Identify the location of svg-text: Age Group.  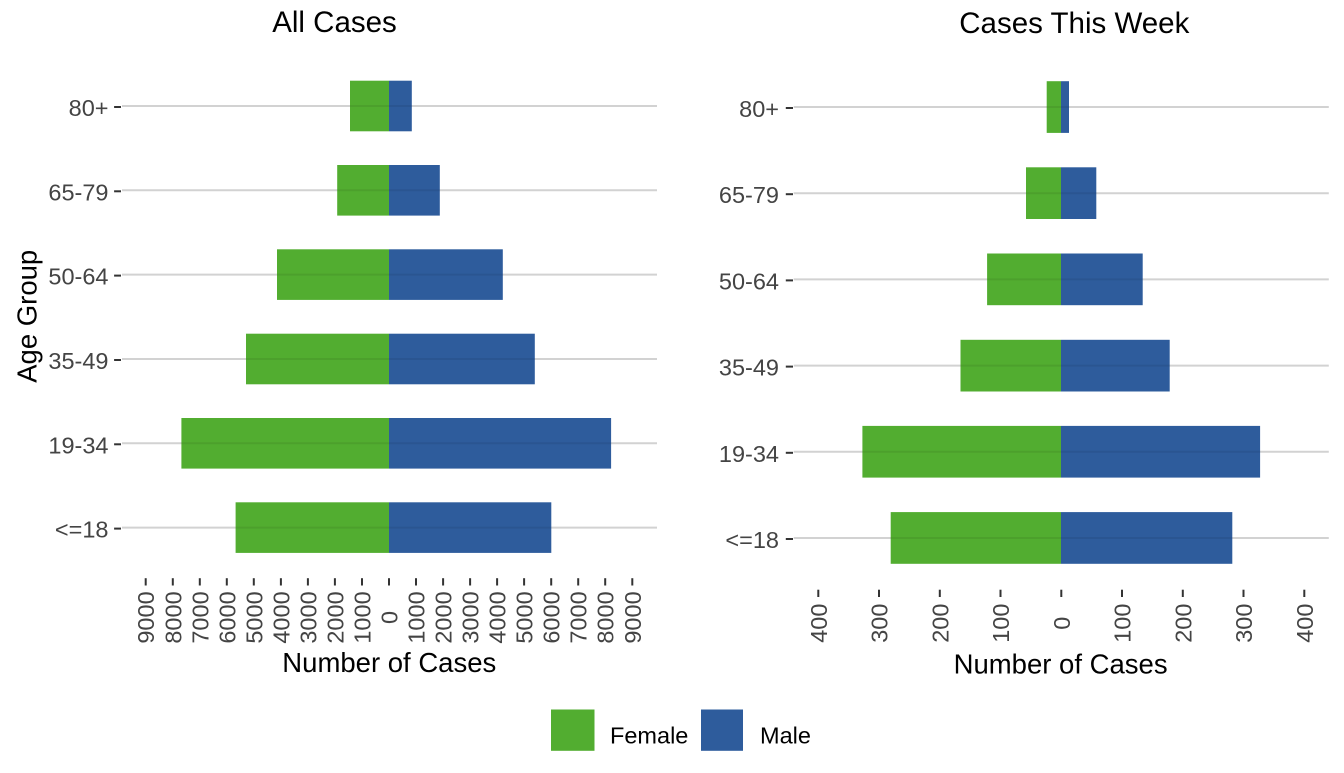
(26, 316).